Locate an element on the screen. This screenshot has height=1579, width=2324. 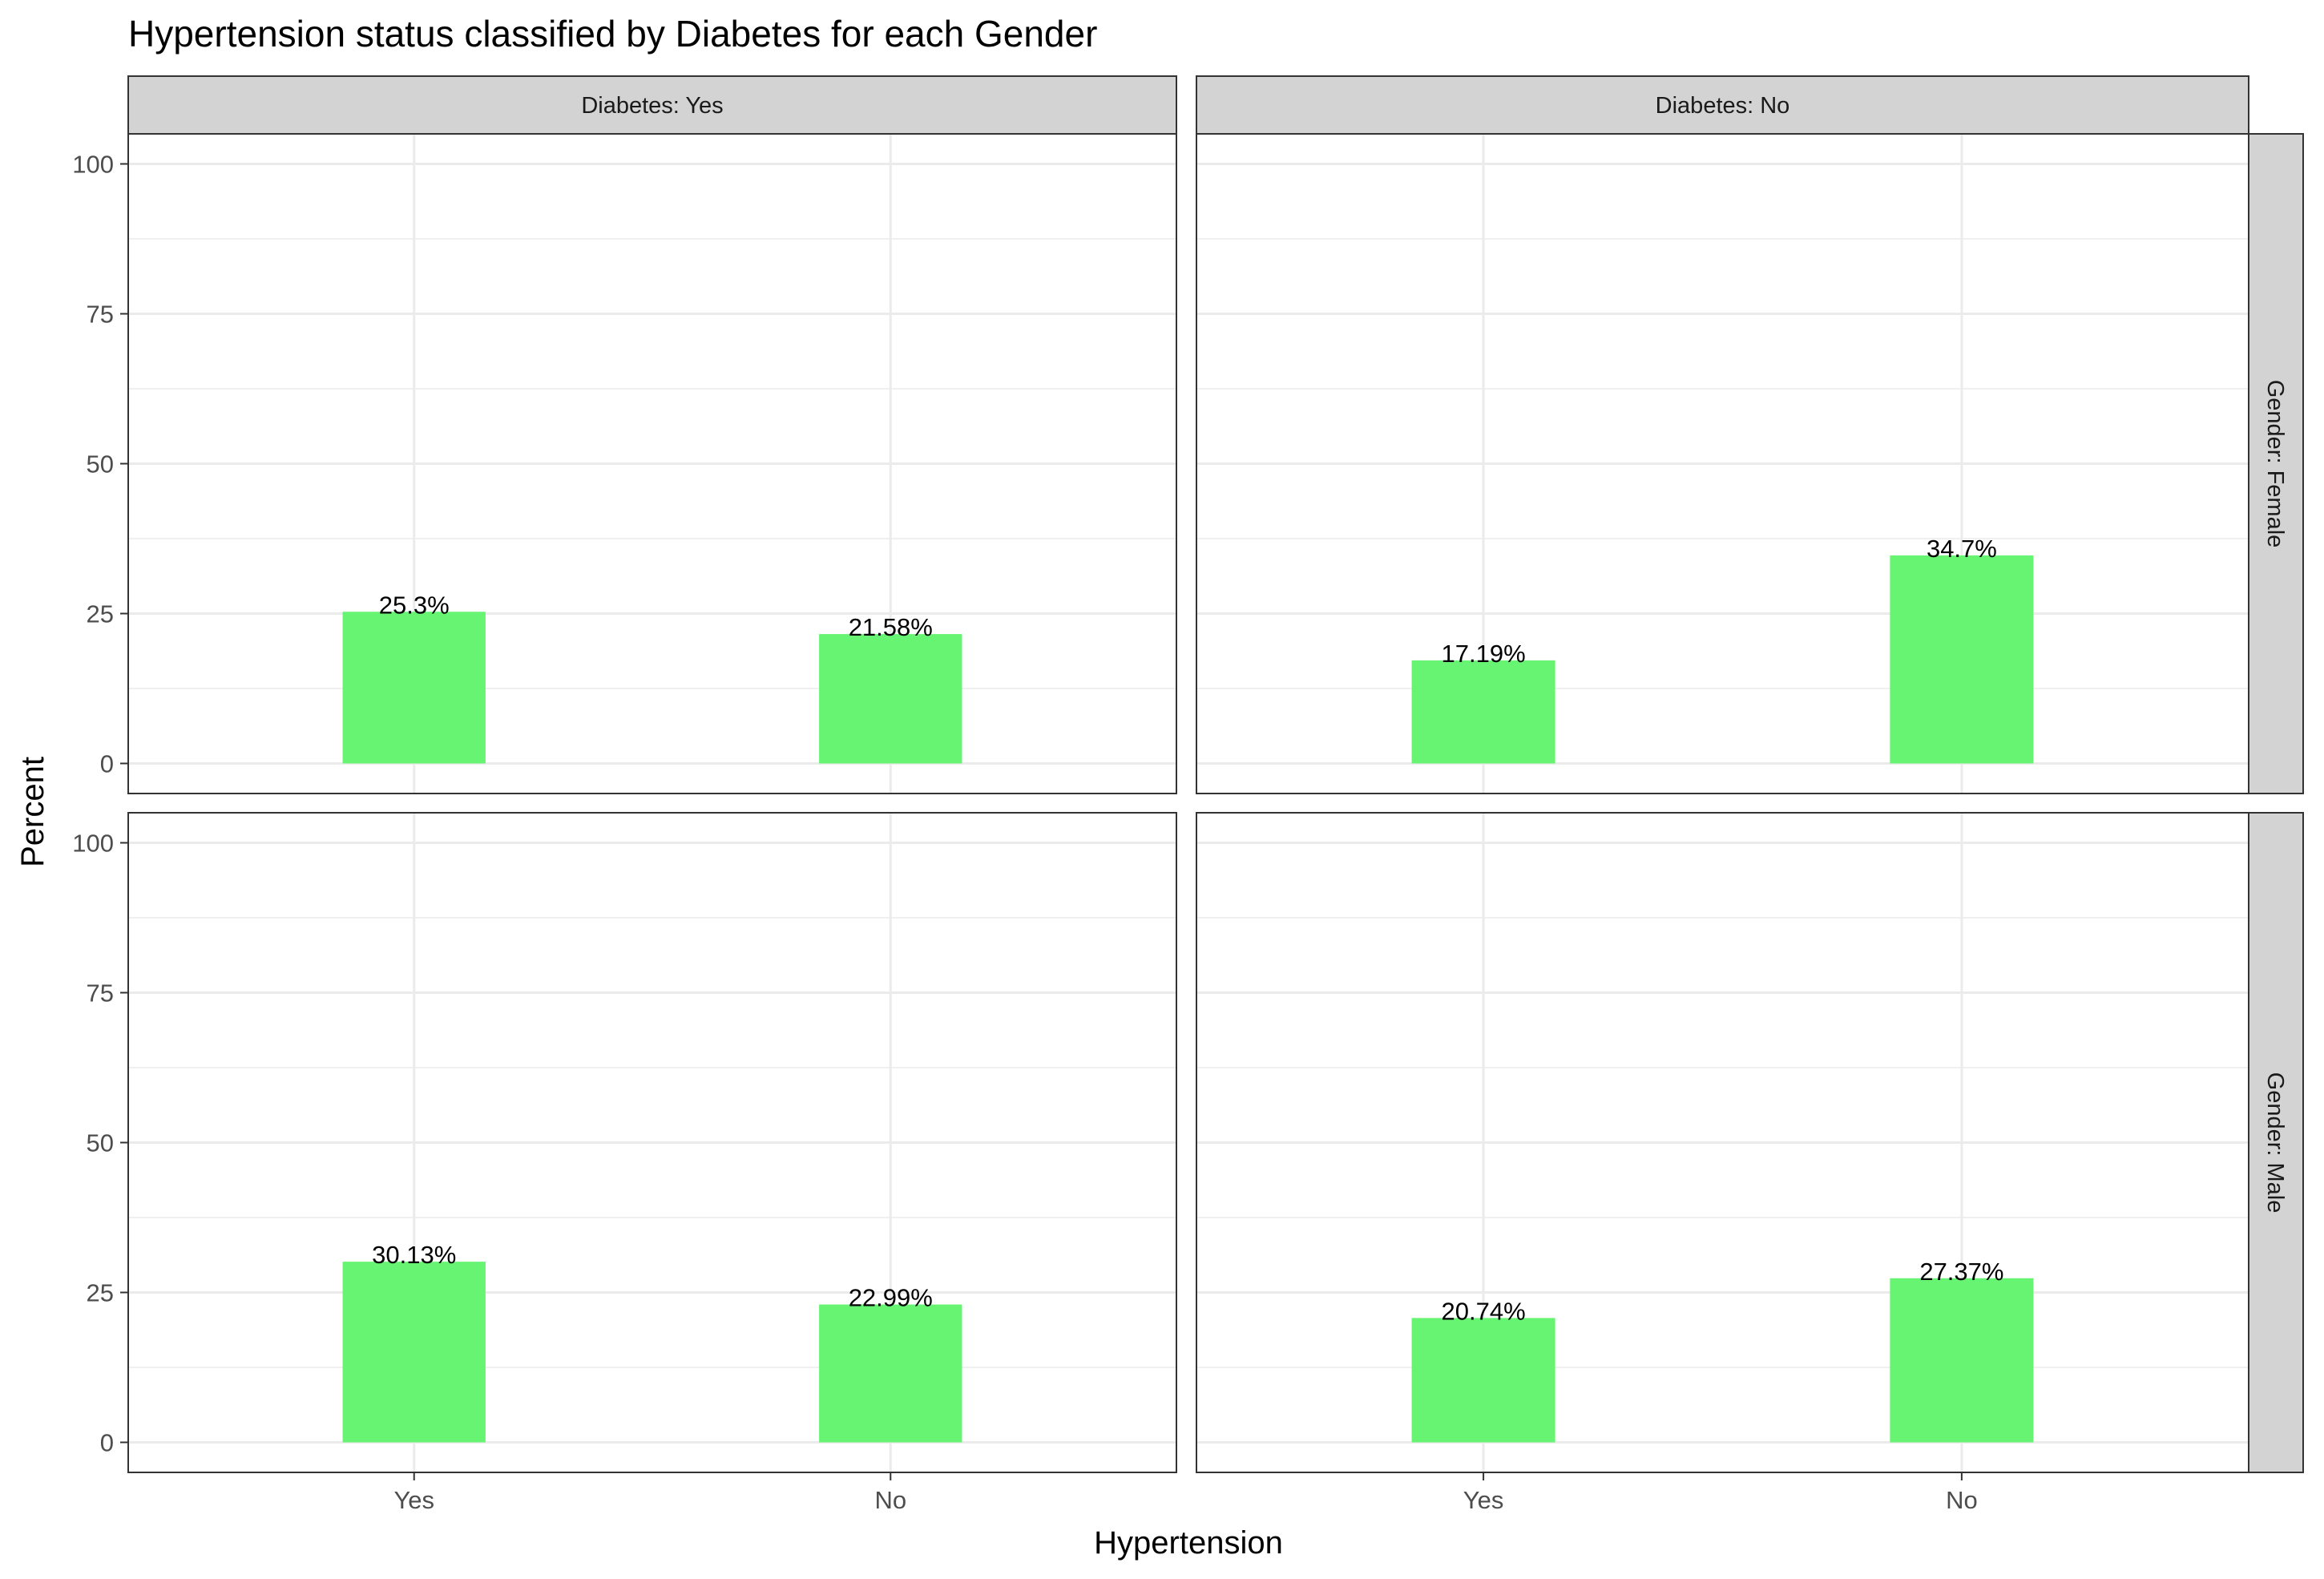
bar-data-label: 20.74% is located at coordinates (1484, 1311).